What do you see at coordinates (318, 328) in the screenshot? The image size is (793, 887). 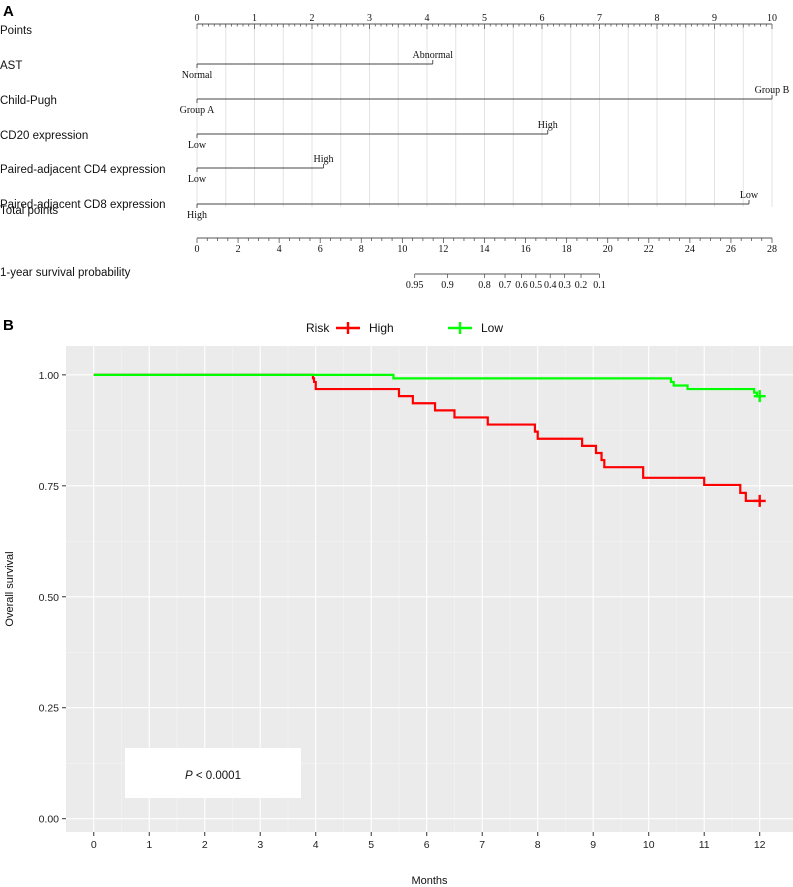 I see `legend-title: Risk` at bounding box center [318, 328].